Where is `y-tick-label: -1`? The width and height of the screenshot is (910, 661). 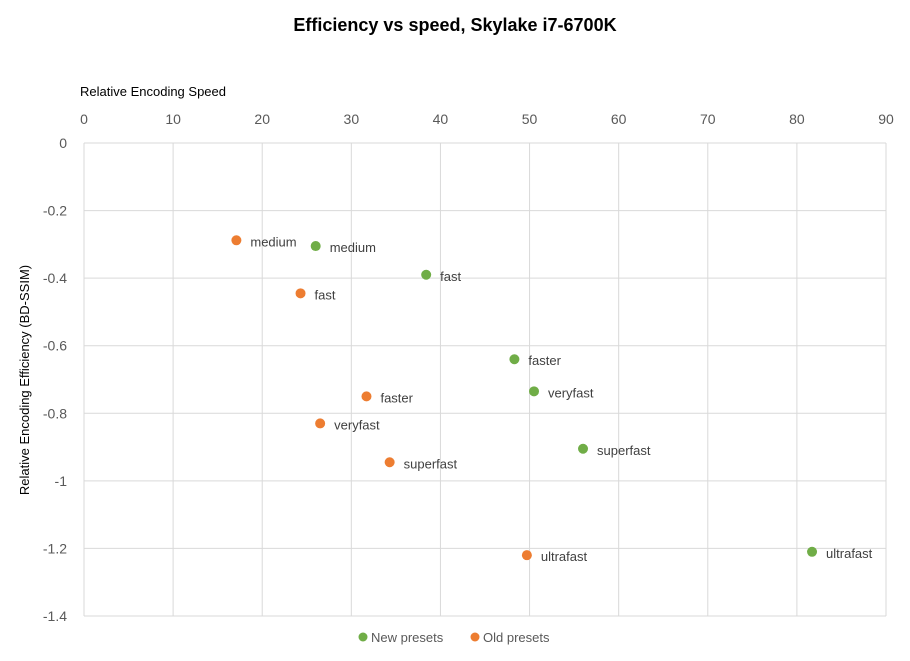
y-tick-label: -1 is located at coordinates (61, 481).